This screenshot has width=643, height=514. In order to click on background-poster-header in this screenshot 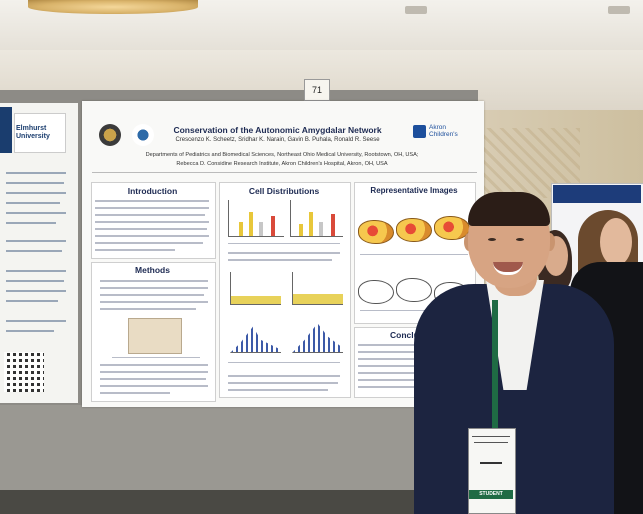, I will do `click(597, 194)`.